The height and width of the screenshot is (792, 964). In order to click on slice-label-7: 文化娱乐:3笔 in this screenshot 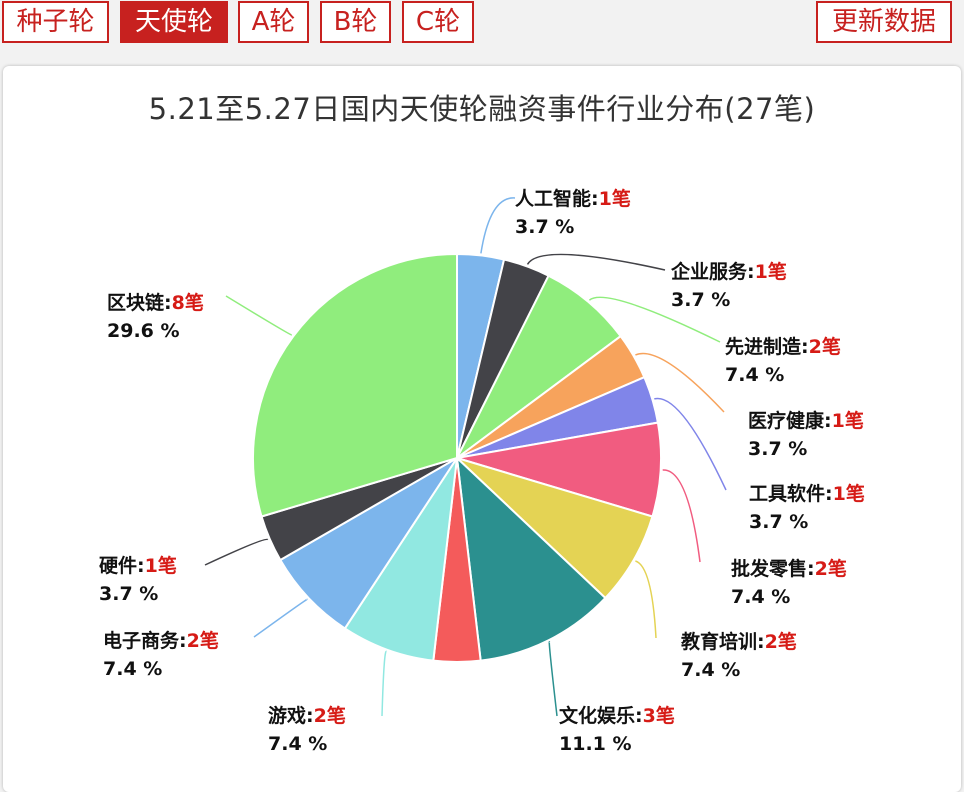, I will do `click(617, 715)`.